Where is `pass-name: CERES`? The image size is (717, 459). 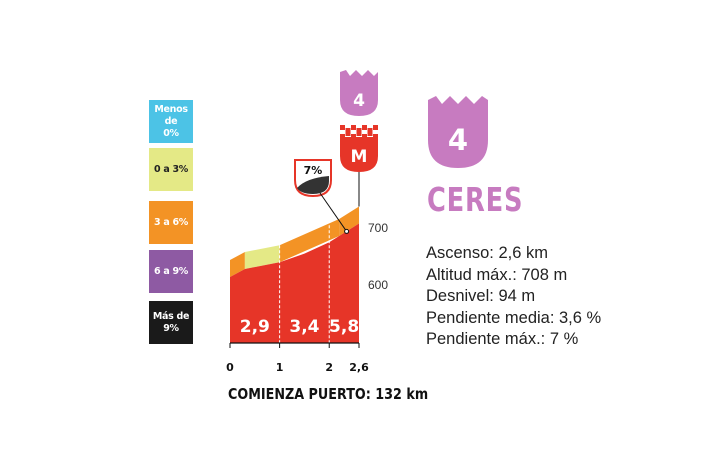 pass-name: CERES is located at coordinates (475, 199).